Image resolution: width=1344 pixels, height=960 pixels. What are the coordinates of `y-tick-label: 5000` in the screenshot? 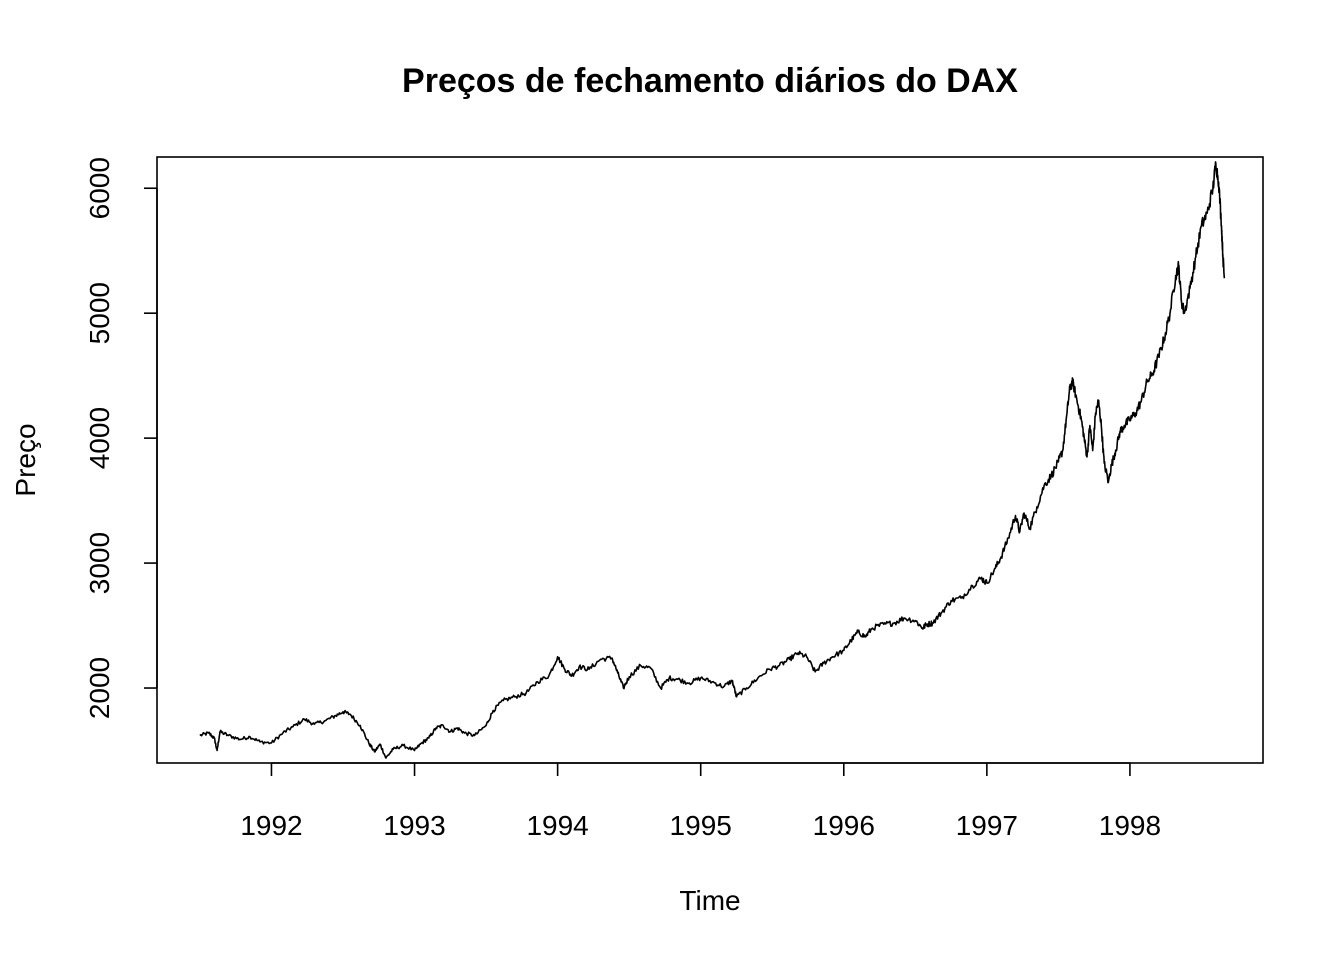 It's located at (99, 313).